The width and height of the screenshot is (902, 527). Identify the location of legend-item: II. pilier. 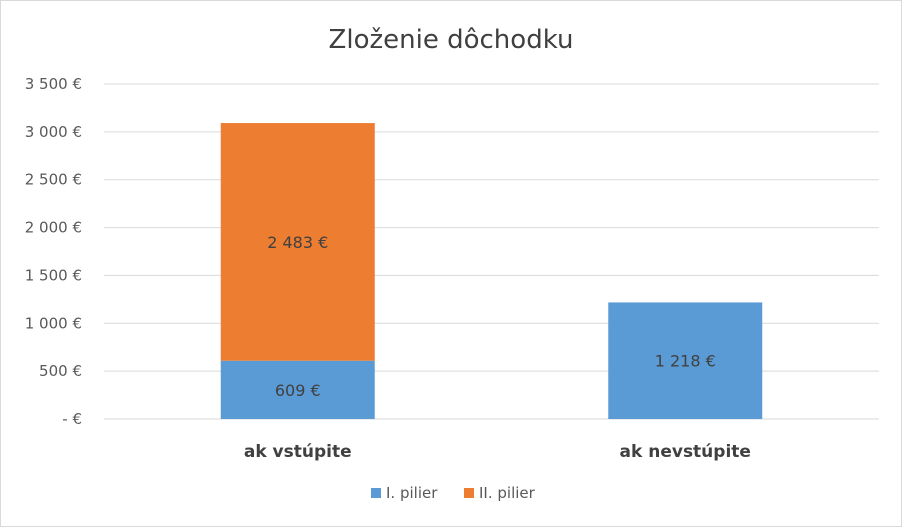
(500, 493).